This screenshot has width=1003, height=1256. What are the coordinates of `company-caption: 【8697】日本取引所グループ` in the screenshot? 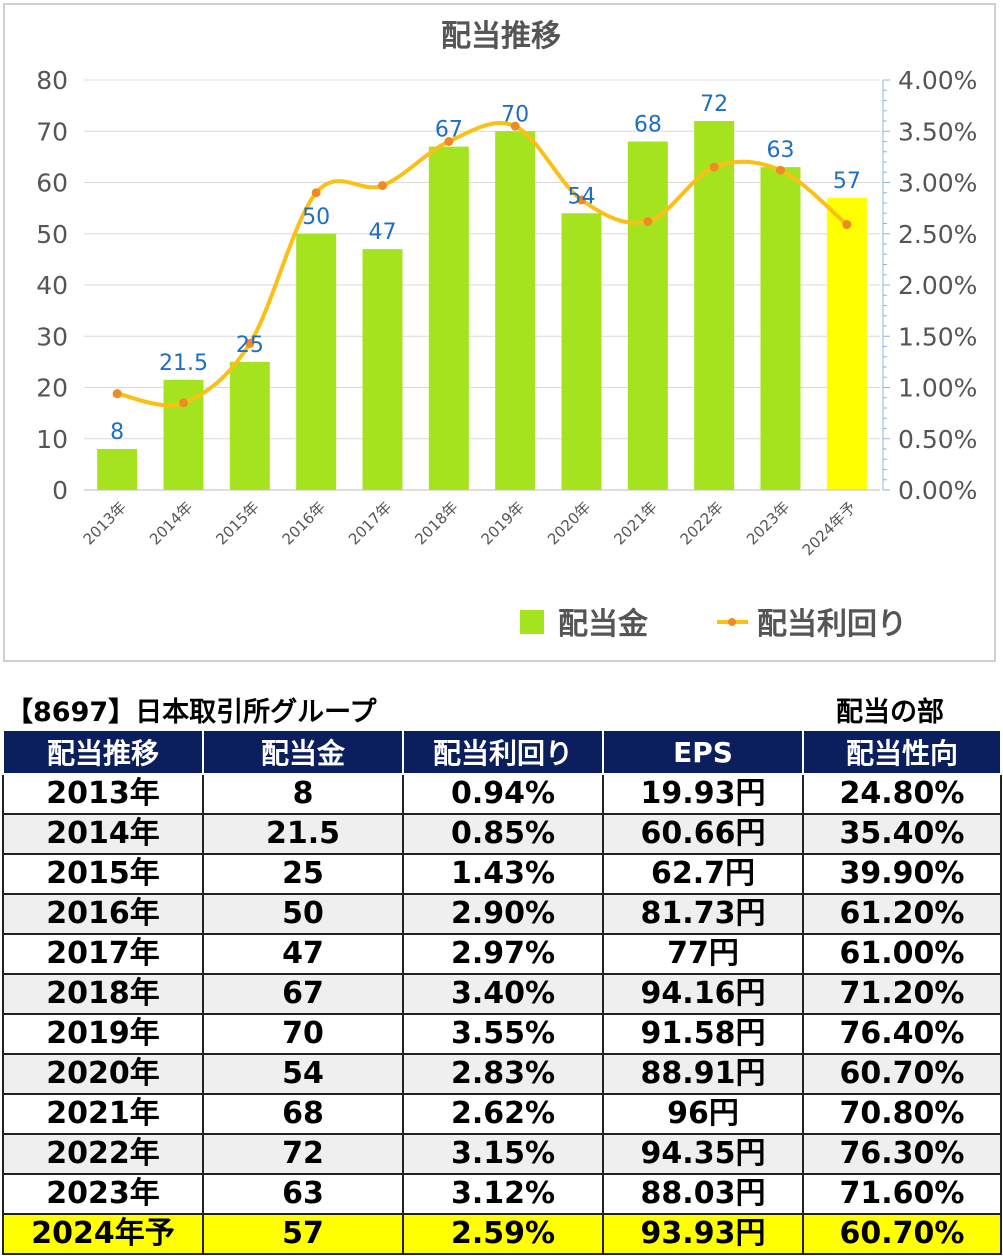 It's located at (191, 712).